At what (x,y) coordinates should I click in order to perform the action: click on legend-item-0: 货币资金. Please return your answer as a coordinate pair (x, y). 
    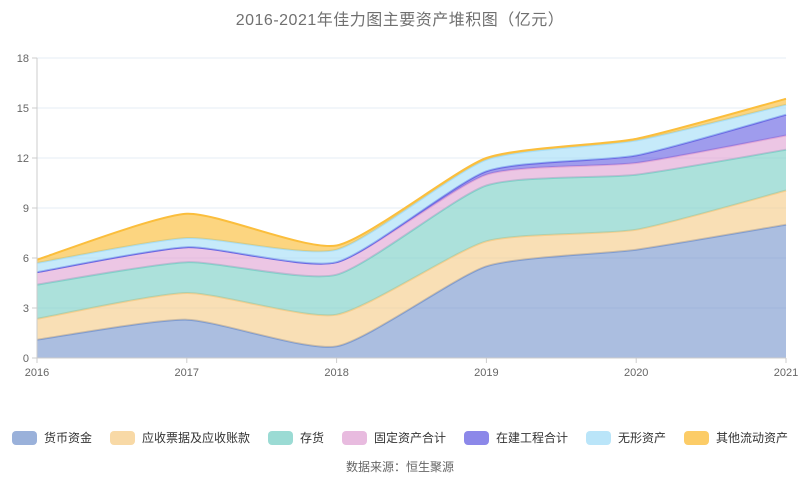
    Looking at the image, I should click on (51, 437).